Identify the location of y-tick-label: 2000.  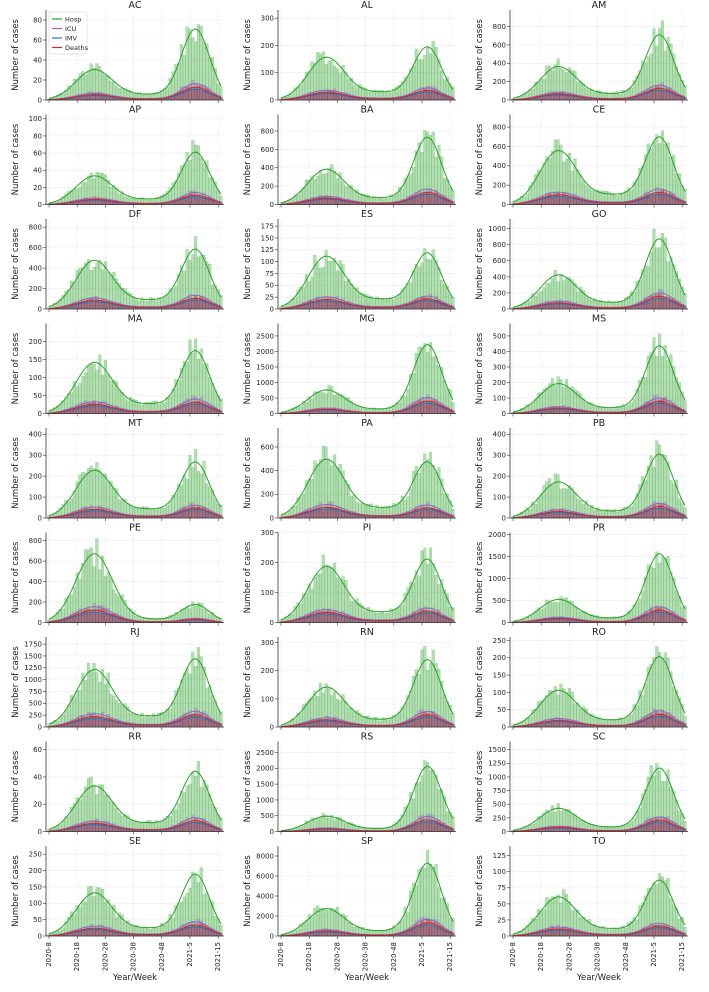
(265, 352).